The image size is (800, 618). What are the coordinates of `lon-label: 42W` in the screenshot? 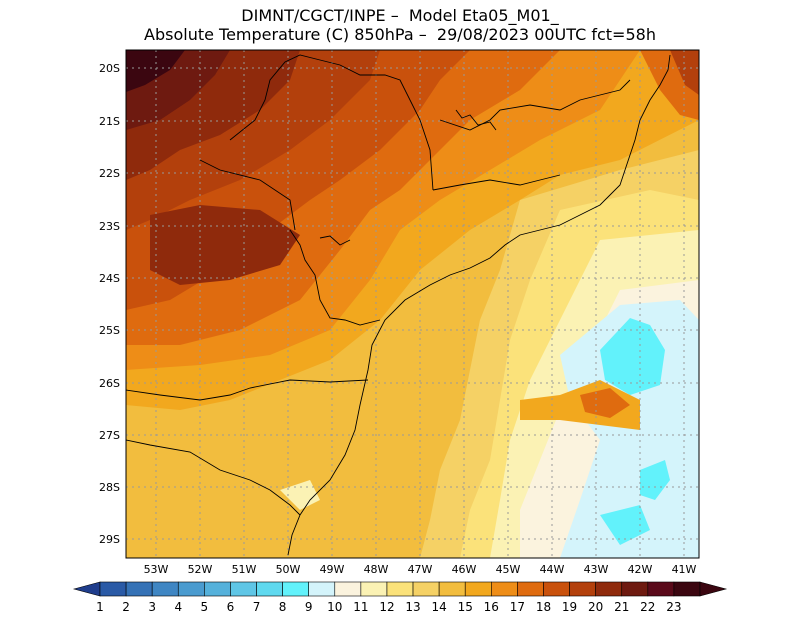 It's located at (640, 569).